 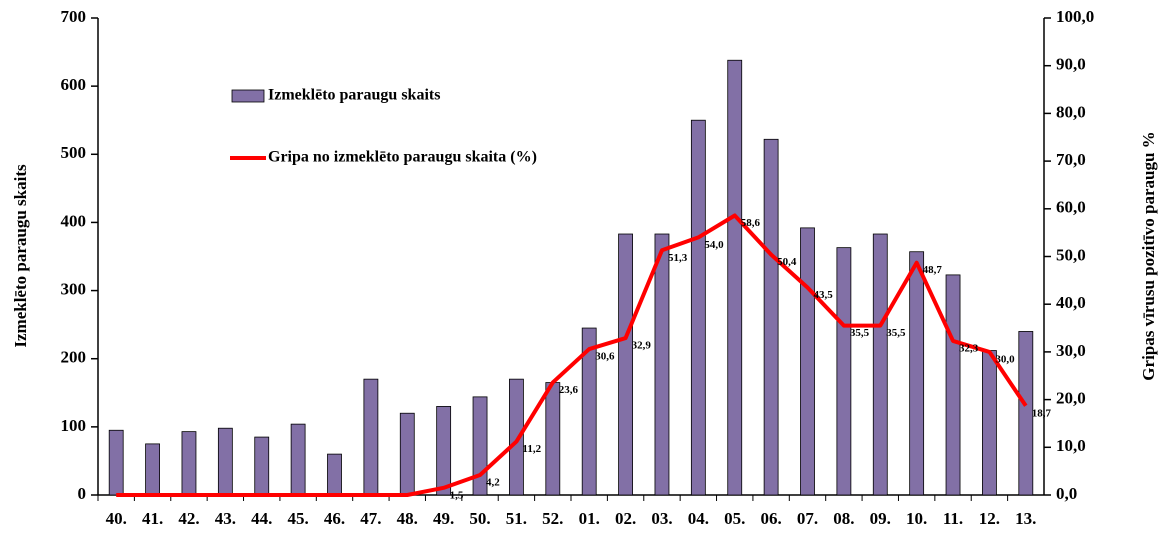 I want to click on y2-tick-label: 70,0, so click(x=1071, y=159).